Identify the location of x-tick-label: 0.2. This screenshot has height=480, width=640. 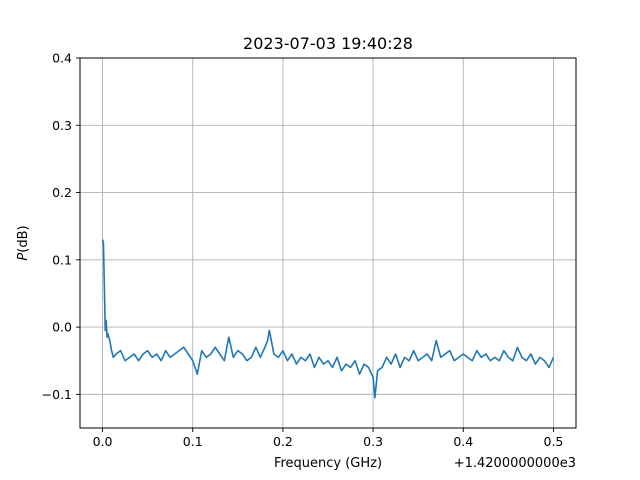
(283, 441).